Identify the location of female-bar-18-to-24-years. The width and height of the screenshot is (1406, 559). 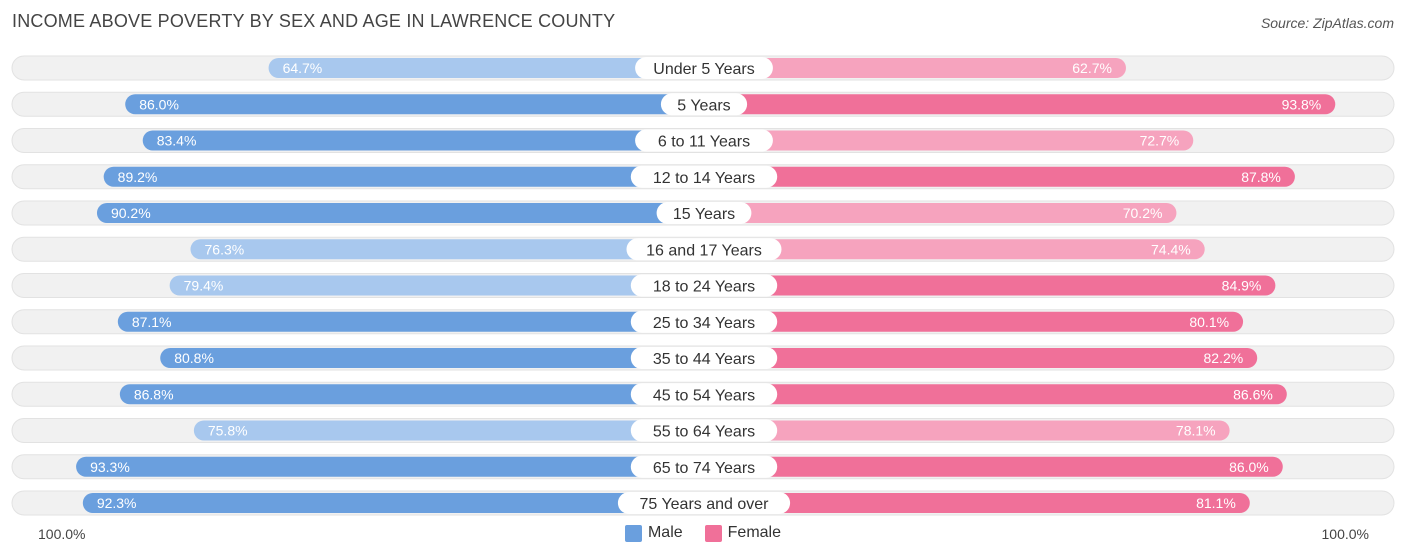
(990, 285).